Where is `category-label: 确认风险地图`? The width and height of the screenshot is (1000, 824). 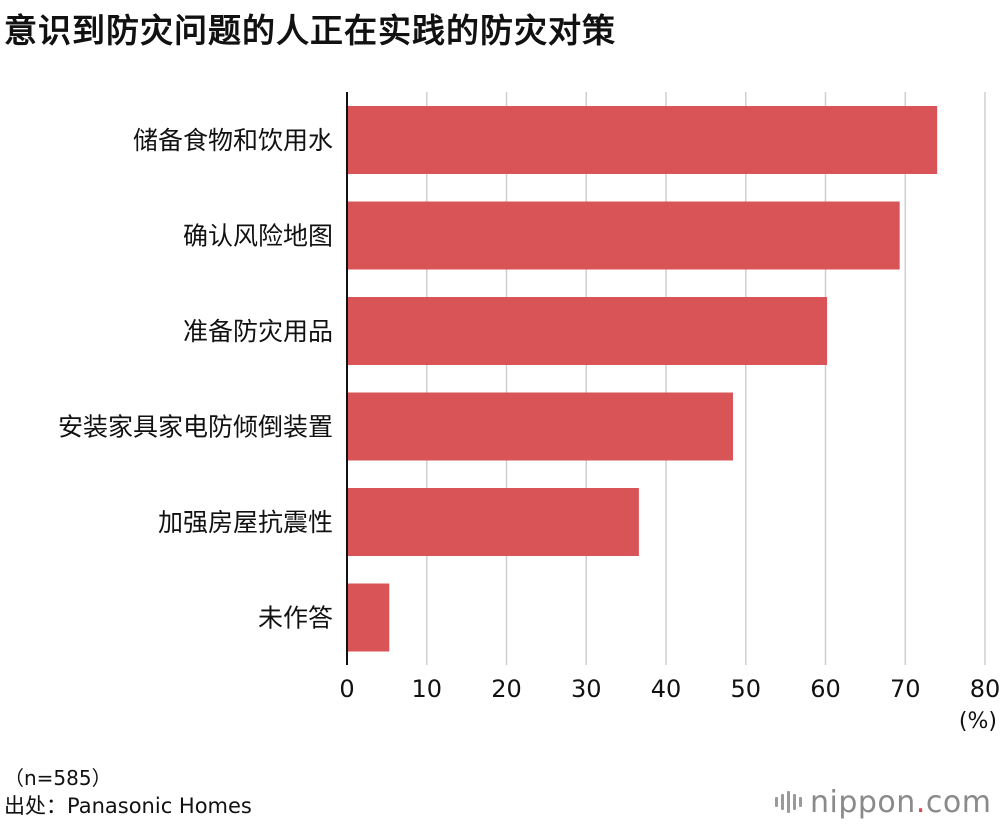
category-label: 确认风险地图 is located at coordinates (258, 236).